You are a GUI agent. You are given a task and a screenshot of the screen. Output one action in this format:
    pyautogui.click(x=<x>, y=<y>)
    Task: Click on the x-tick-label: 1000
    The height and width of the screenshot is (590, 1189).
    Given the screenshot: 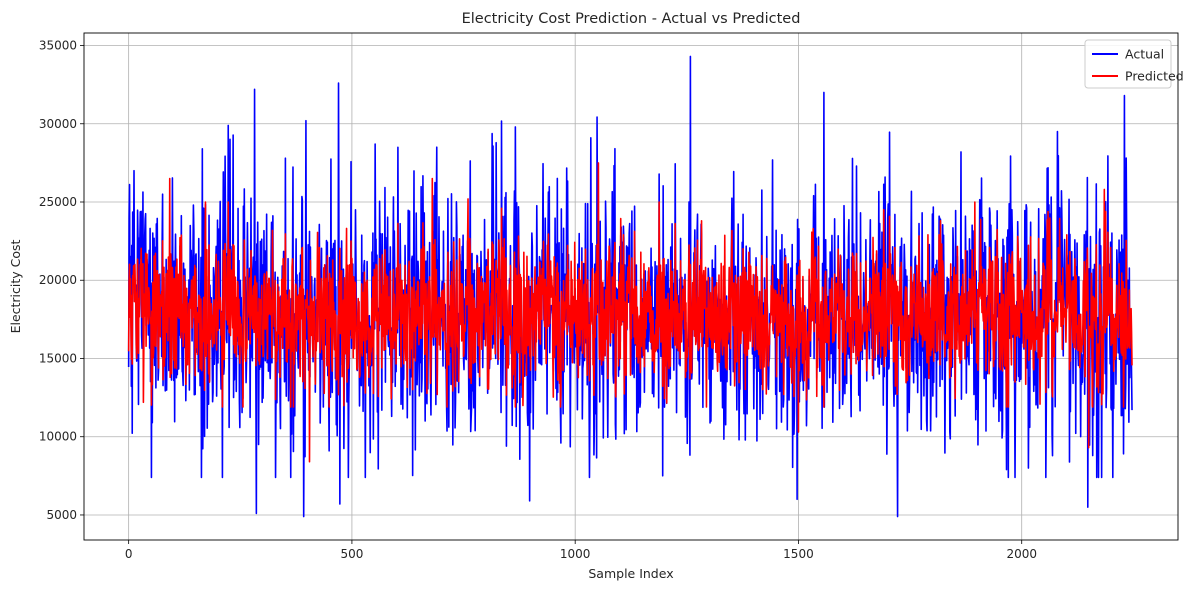 What is the action you would take?
    pyautogui.click(x=575, y=554)
    